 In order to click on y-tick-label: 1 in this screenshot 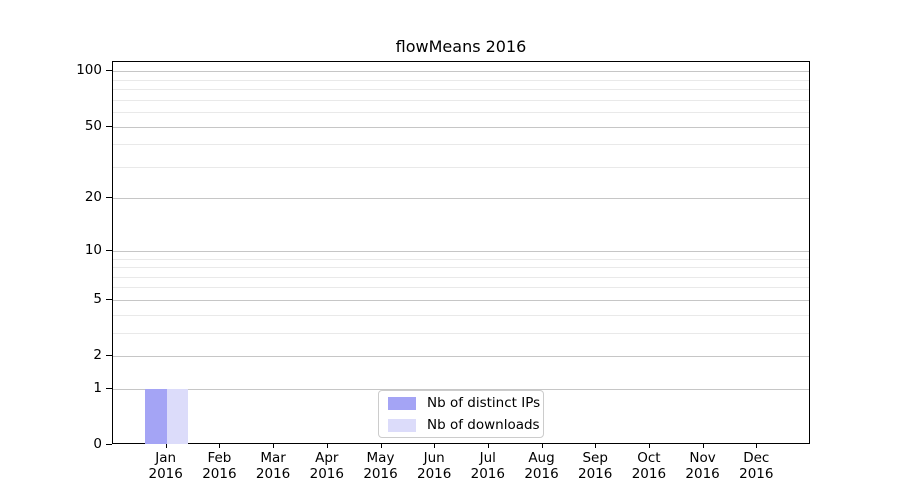, I will do `click(97, 387)`.